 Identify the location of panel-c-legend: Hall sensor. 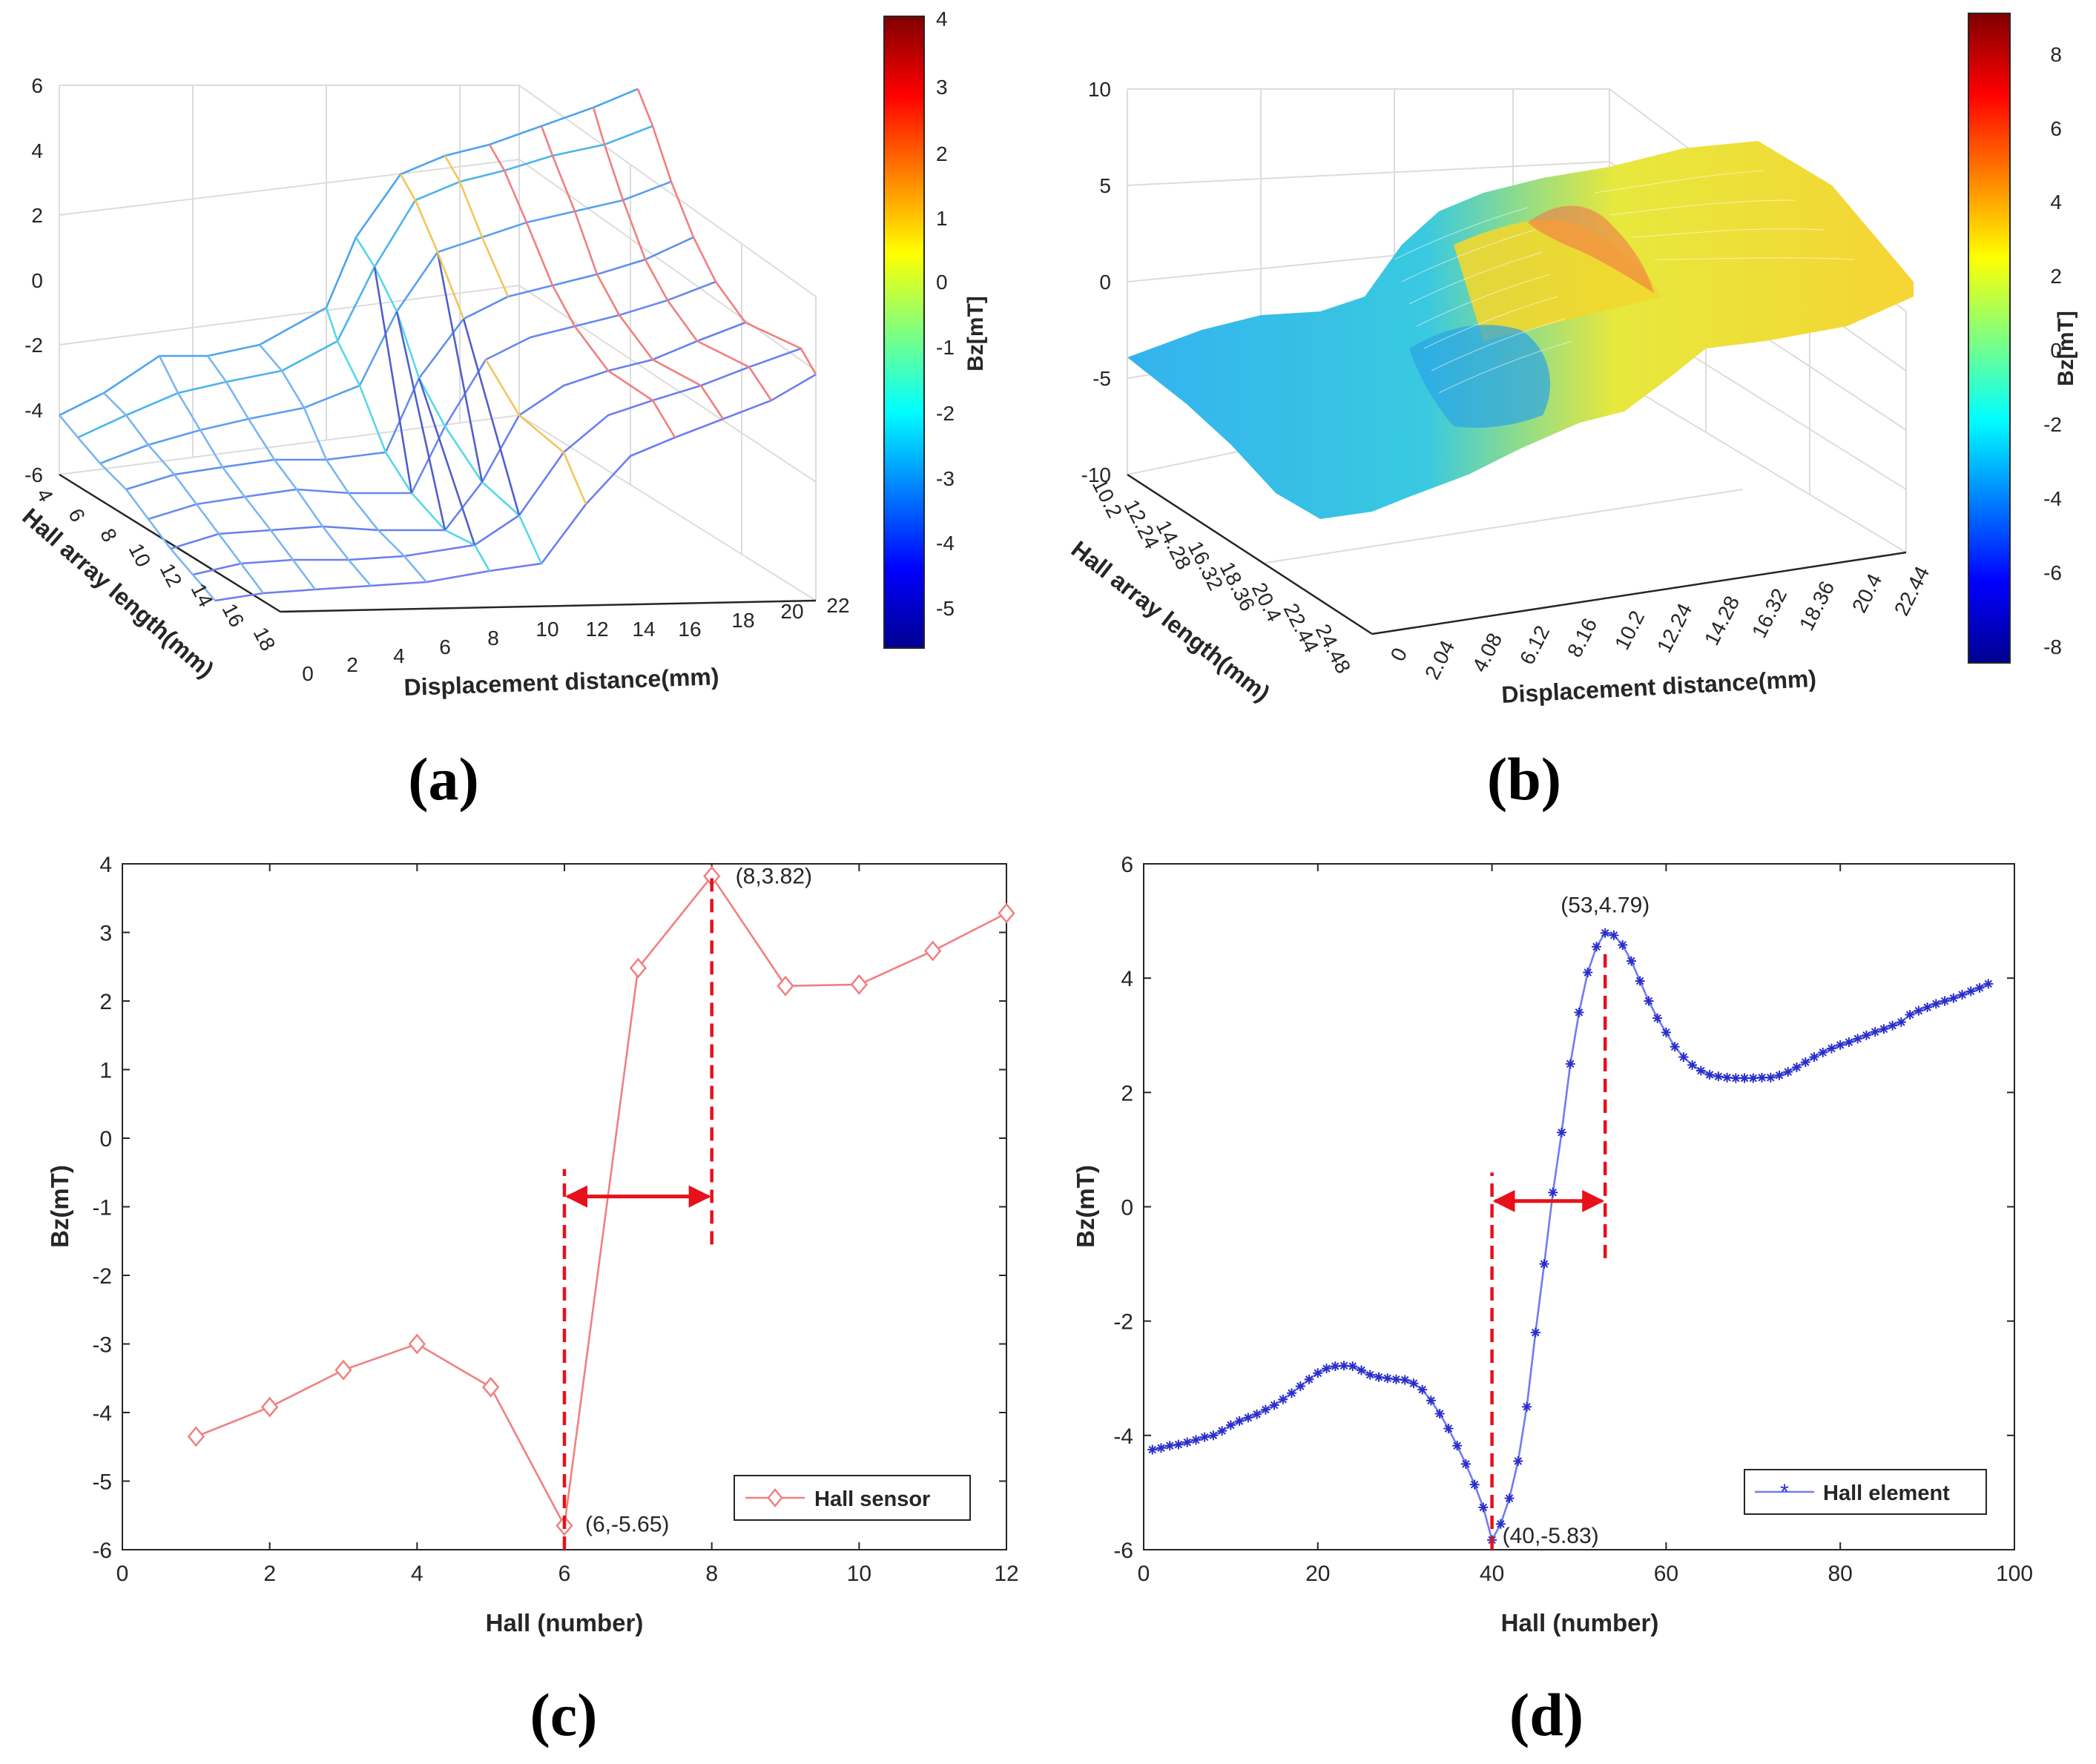
(852, 1498).